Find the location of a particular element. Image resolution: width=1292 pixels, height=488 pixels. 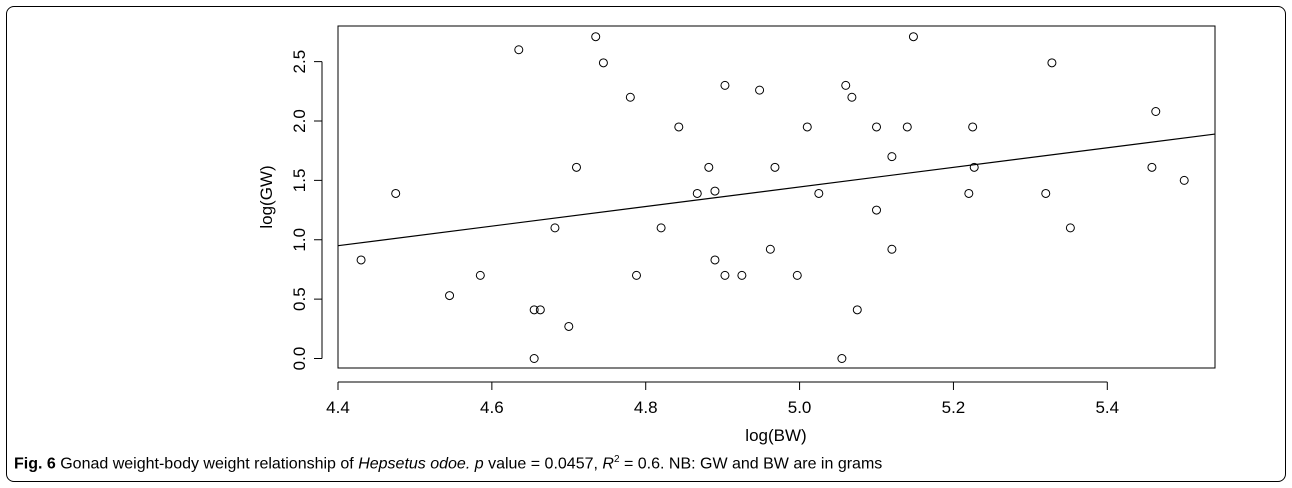

y-tick-label: 1.5 is located at coordinates (299, 181).